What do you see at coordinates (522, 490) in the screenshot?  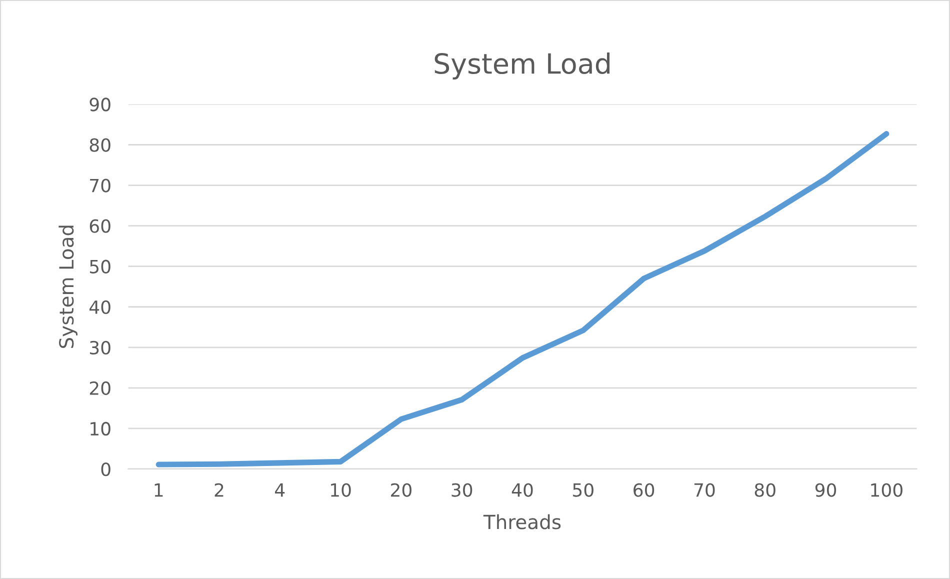 I see `x-tick-label: 40` at bounding box center [522, 490].